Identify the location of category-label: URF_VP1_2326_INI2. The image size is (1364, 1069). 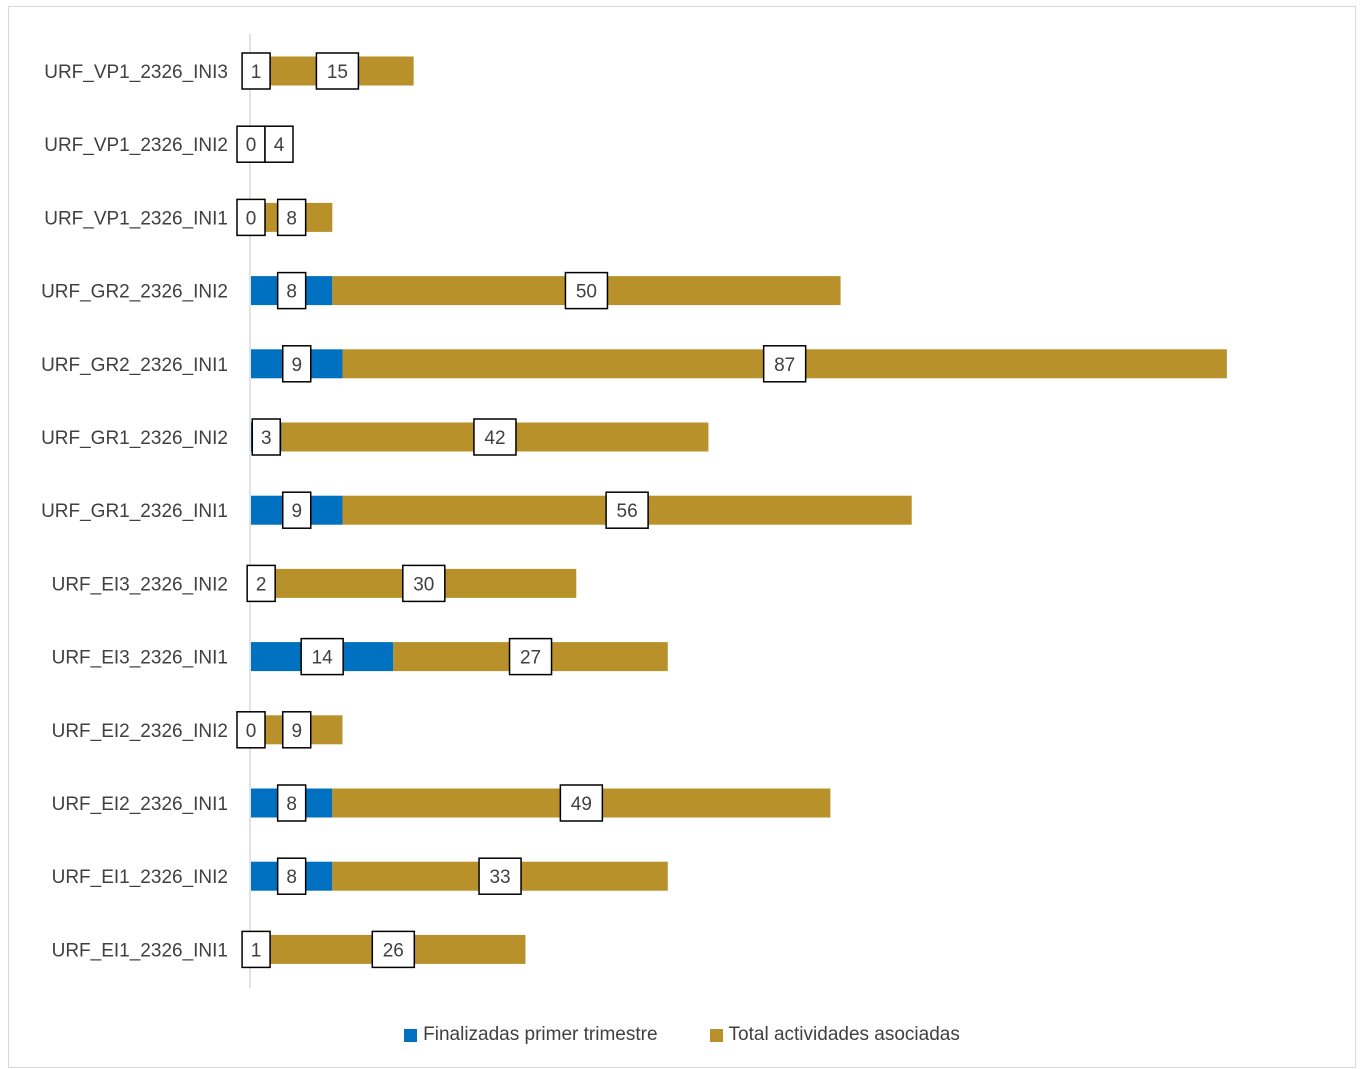
(136, 145).